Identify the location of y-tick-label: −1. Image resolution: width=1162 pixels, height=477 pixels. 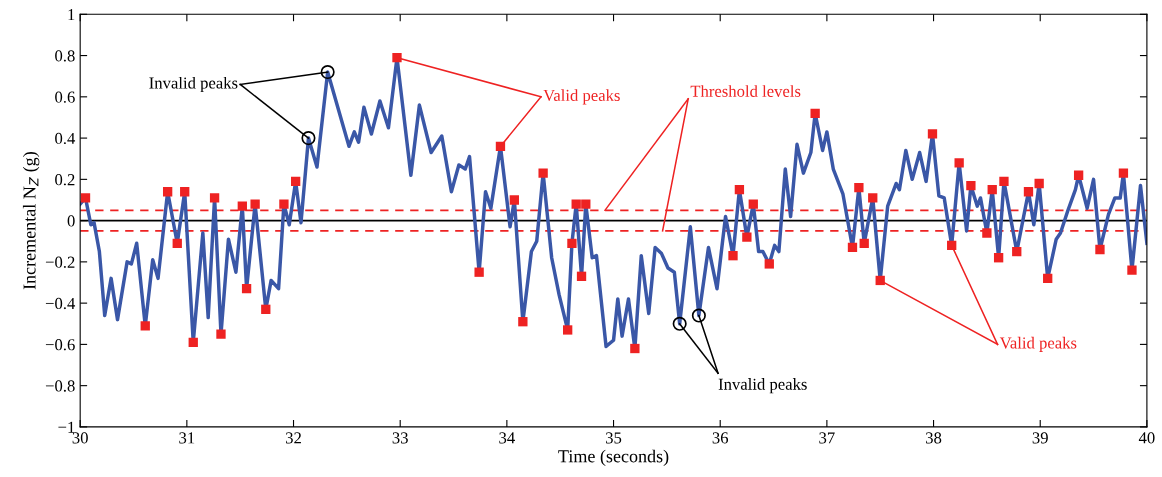
(66, 427).